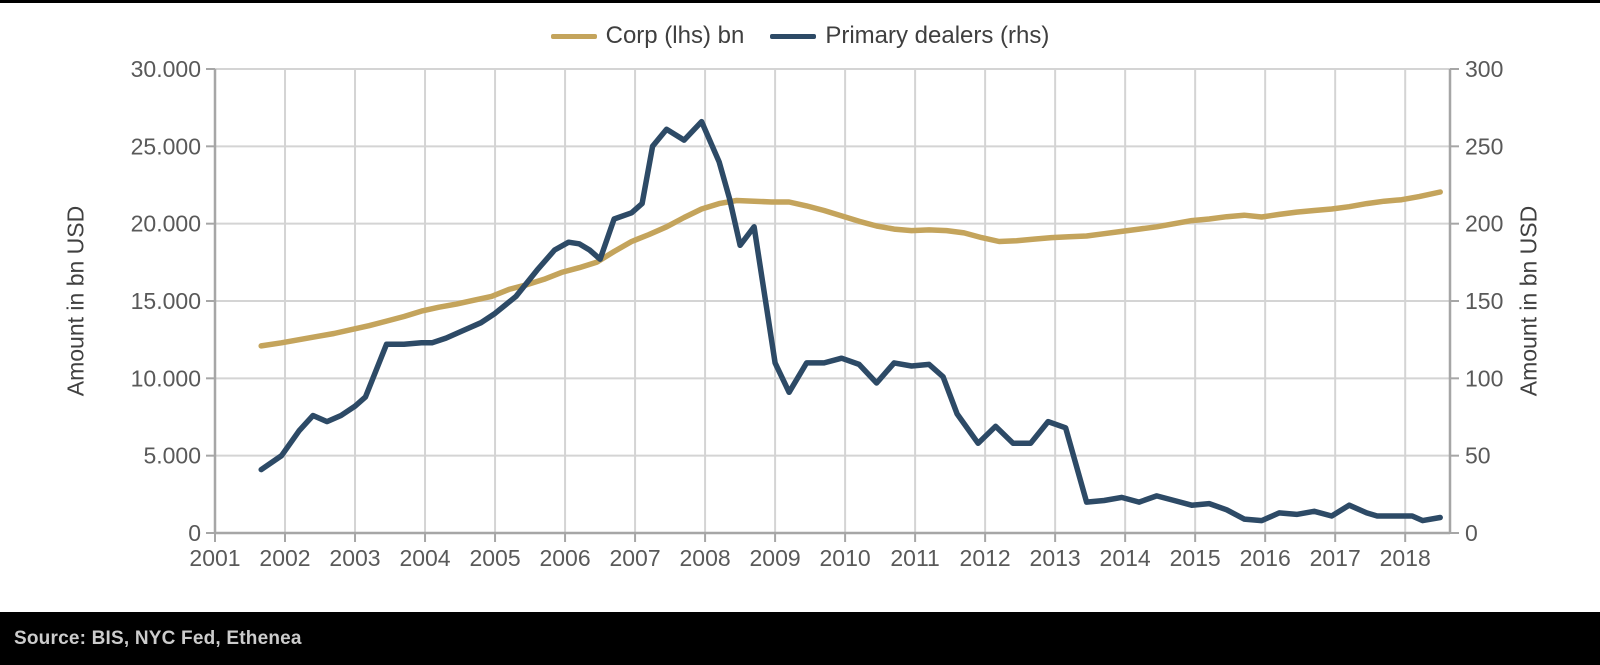 The width and height of the screenshot is (1600, 665). What do you see at coordinates (1484, 69) in the screenshot?
I see `right-axis-tick-label: 300` at bounding box center [1484, 69].